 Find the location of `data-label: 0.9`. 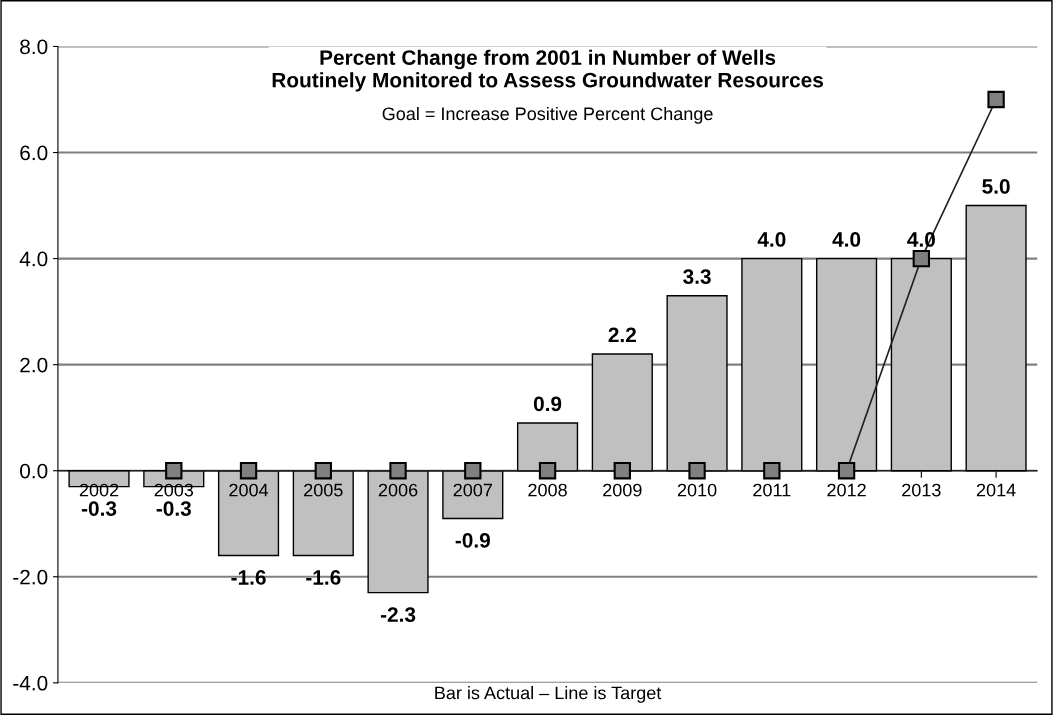

data-label: 0.9 is located at coordinates (547, 404).